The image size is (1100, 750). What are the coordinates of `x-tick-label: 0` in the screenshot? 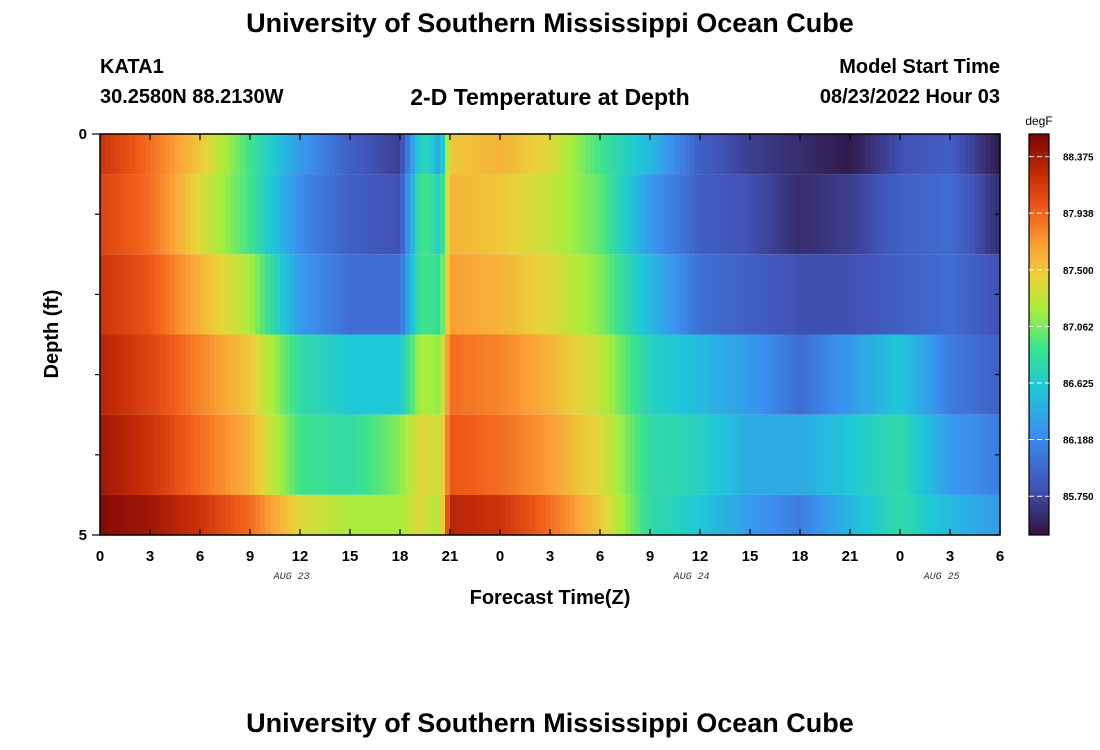 It's located at (500, 556).